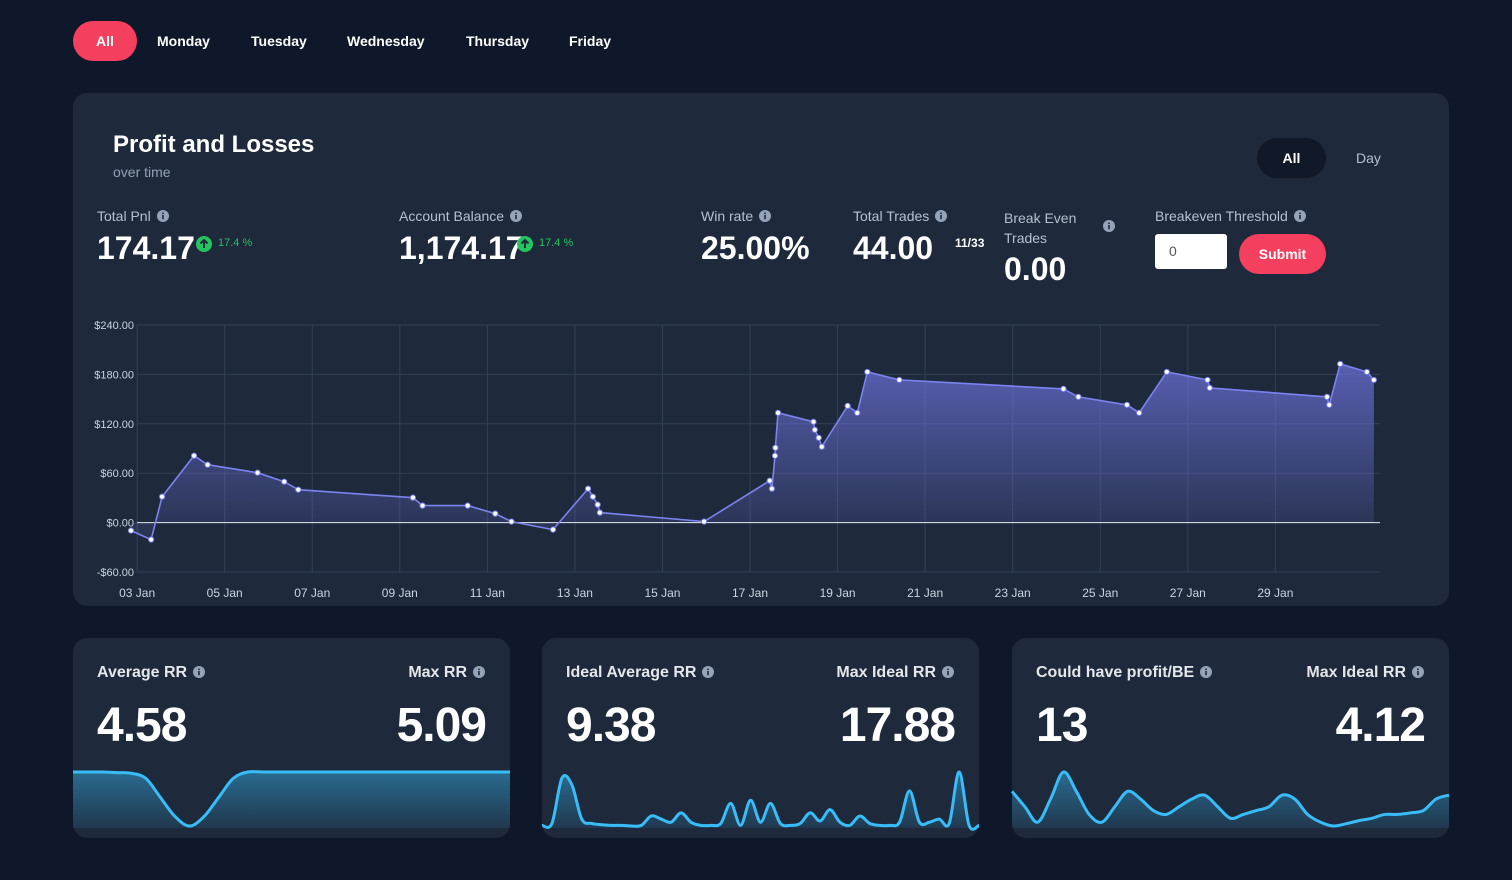  Describe the element at coordinates (142, 672) in the screenshot. I see `rr-label-text: Average RR` at that location.